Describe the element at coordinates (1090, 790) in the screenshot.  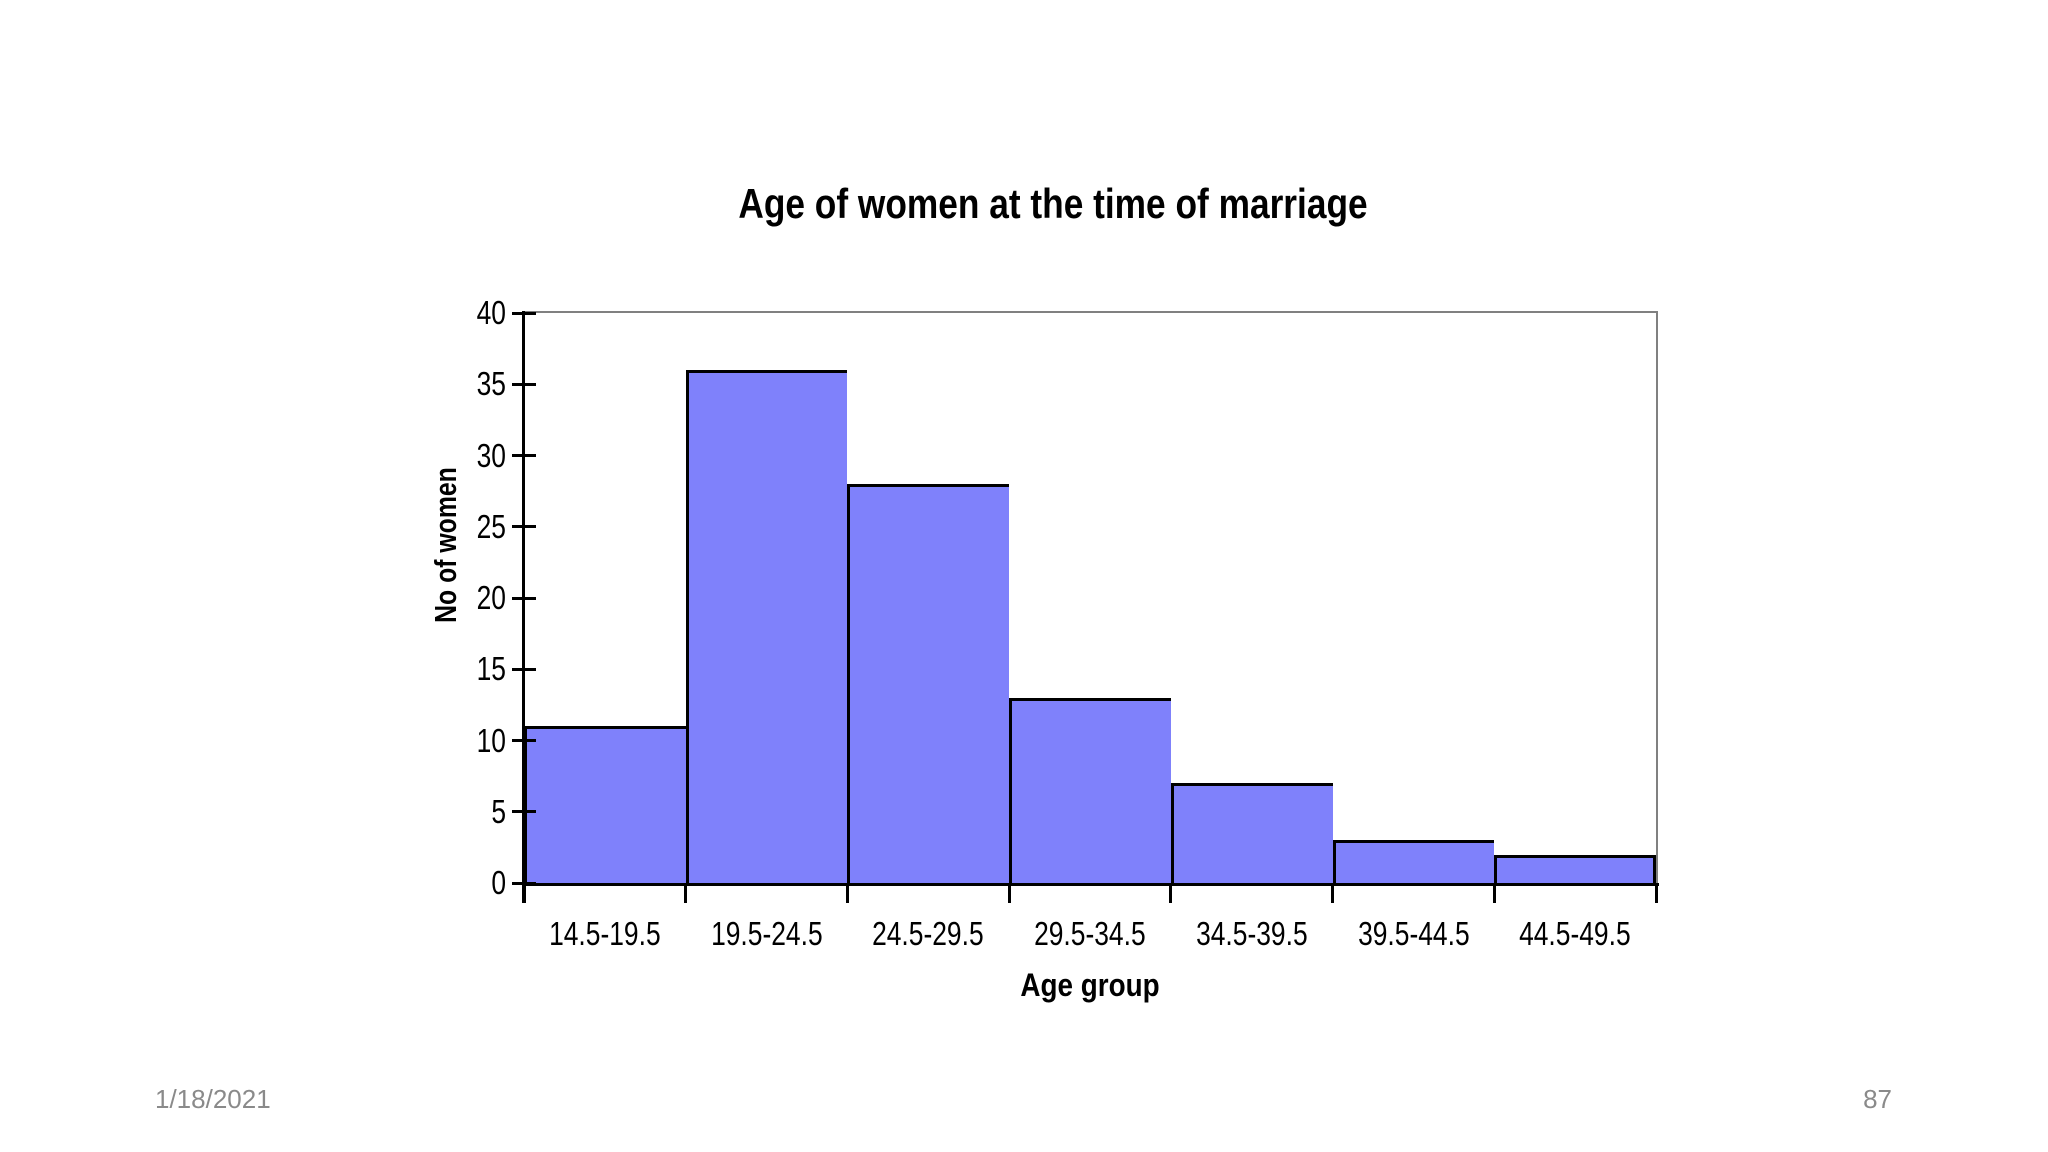
I see `histogram-bar-29.5-34.5` at that location.